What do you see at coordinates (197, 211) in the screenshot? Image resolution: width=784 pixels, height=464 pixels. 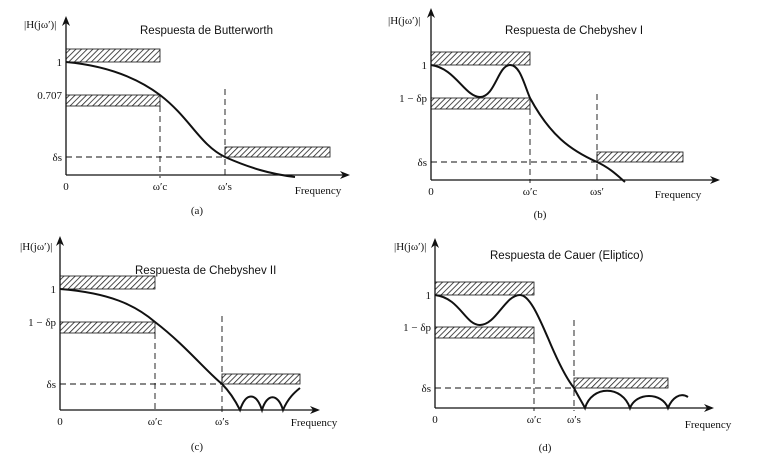 I see `panel-caption: (a)` at bounding box center [197, 211].